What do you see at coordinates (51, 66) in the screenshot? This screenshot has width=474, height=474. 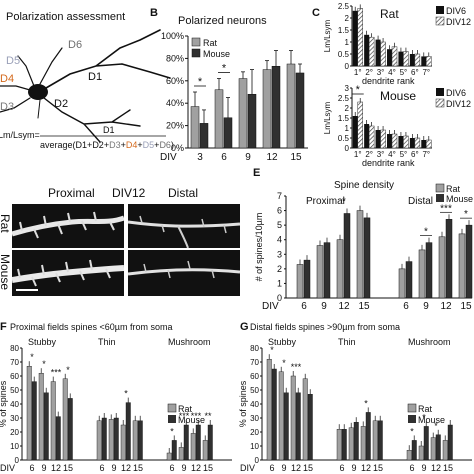 I see `dendrite-d6-path` at bounding box center [51, 66].